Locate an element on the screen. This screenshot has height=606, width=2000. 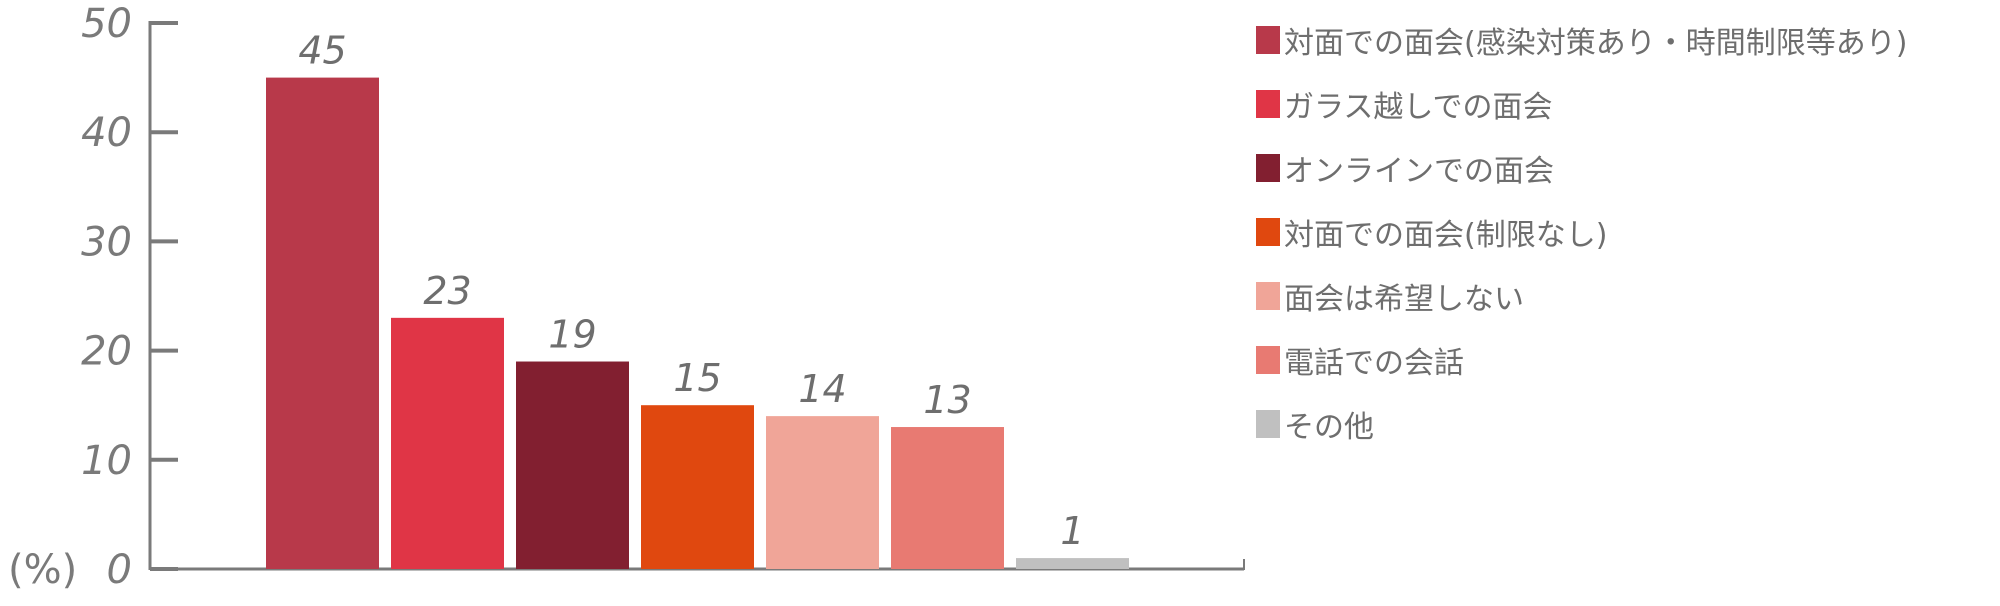
data-label: 45 is located at coordinates (322, 51).